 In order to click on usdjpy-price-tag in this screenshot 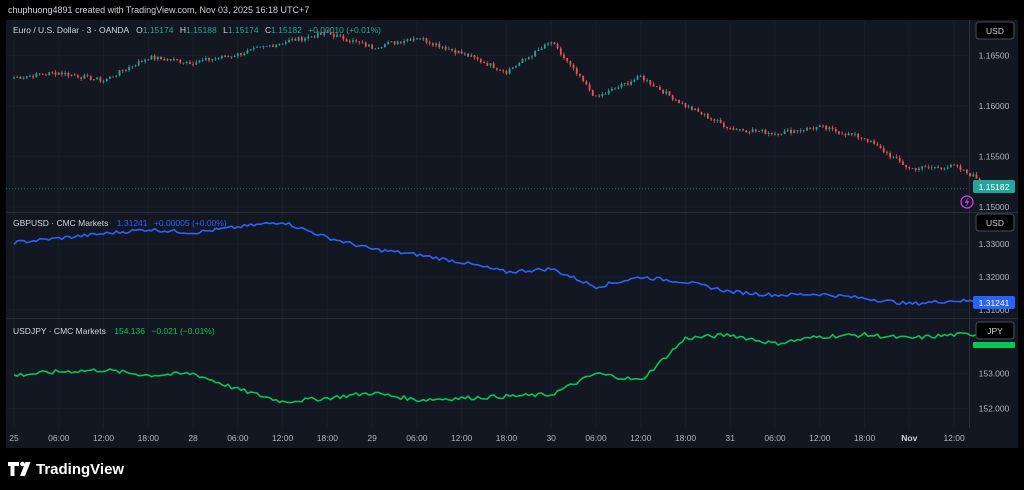, I will do `click(994, 345)`.